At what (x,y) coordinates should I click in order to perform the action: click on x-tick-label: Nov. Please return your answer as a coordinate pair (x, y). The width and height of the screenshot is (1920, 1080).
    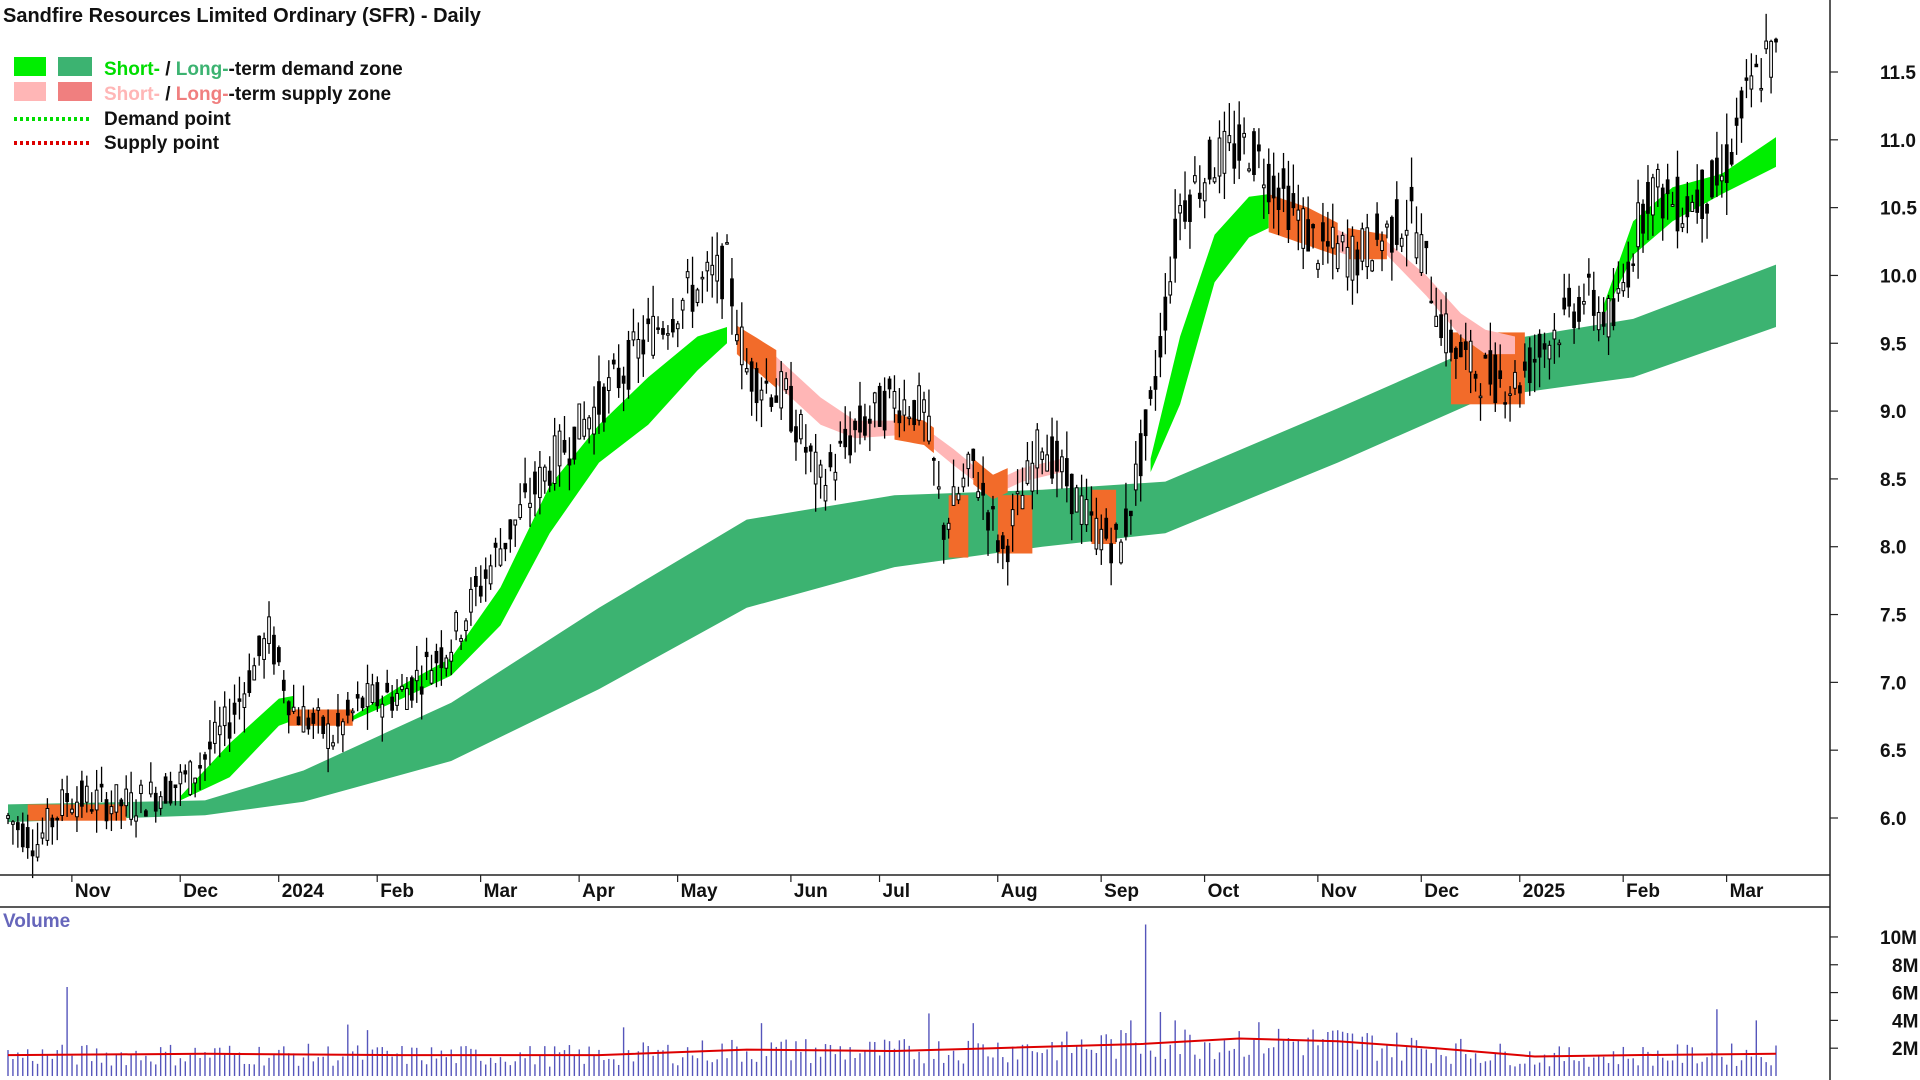
    Looking at the image, I should click on (1339, 891).